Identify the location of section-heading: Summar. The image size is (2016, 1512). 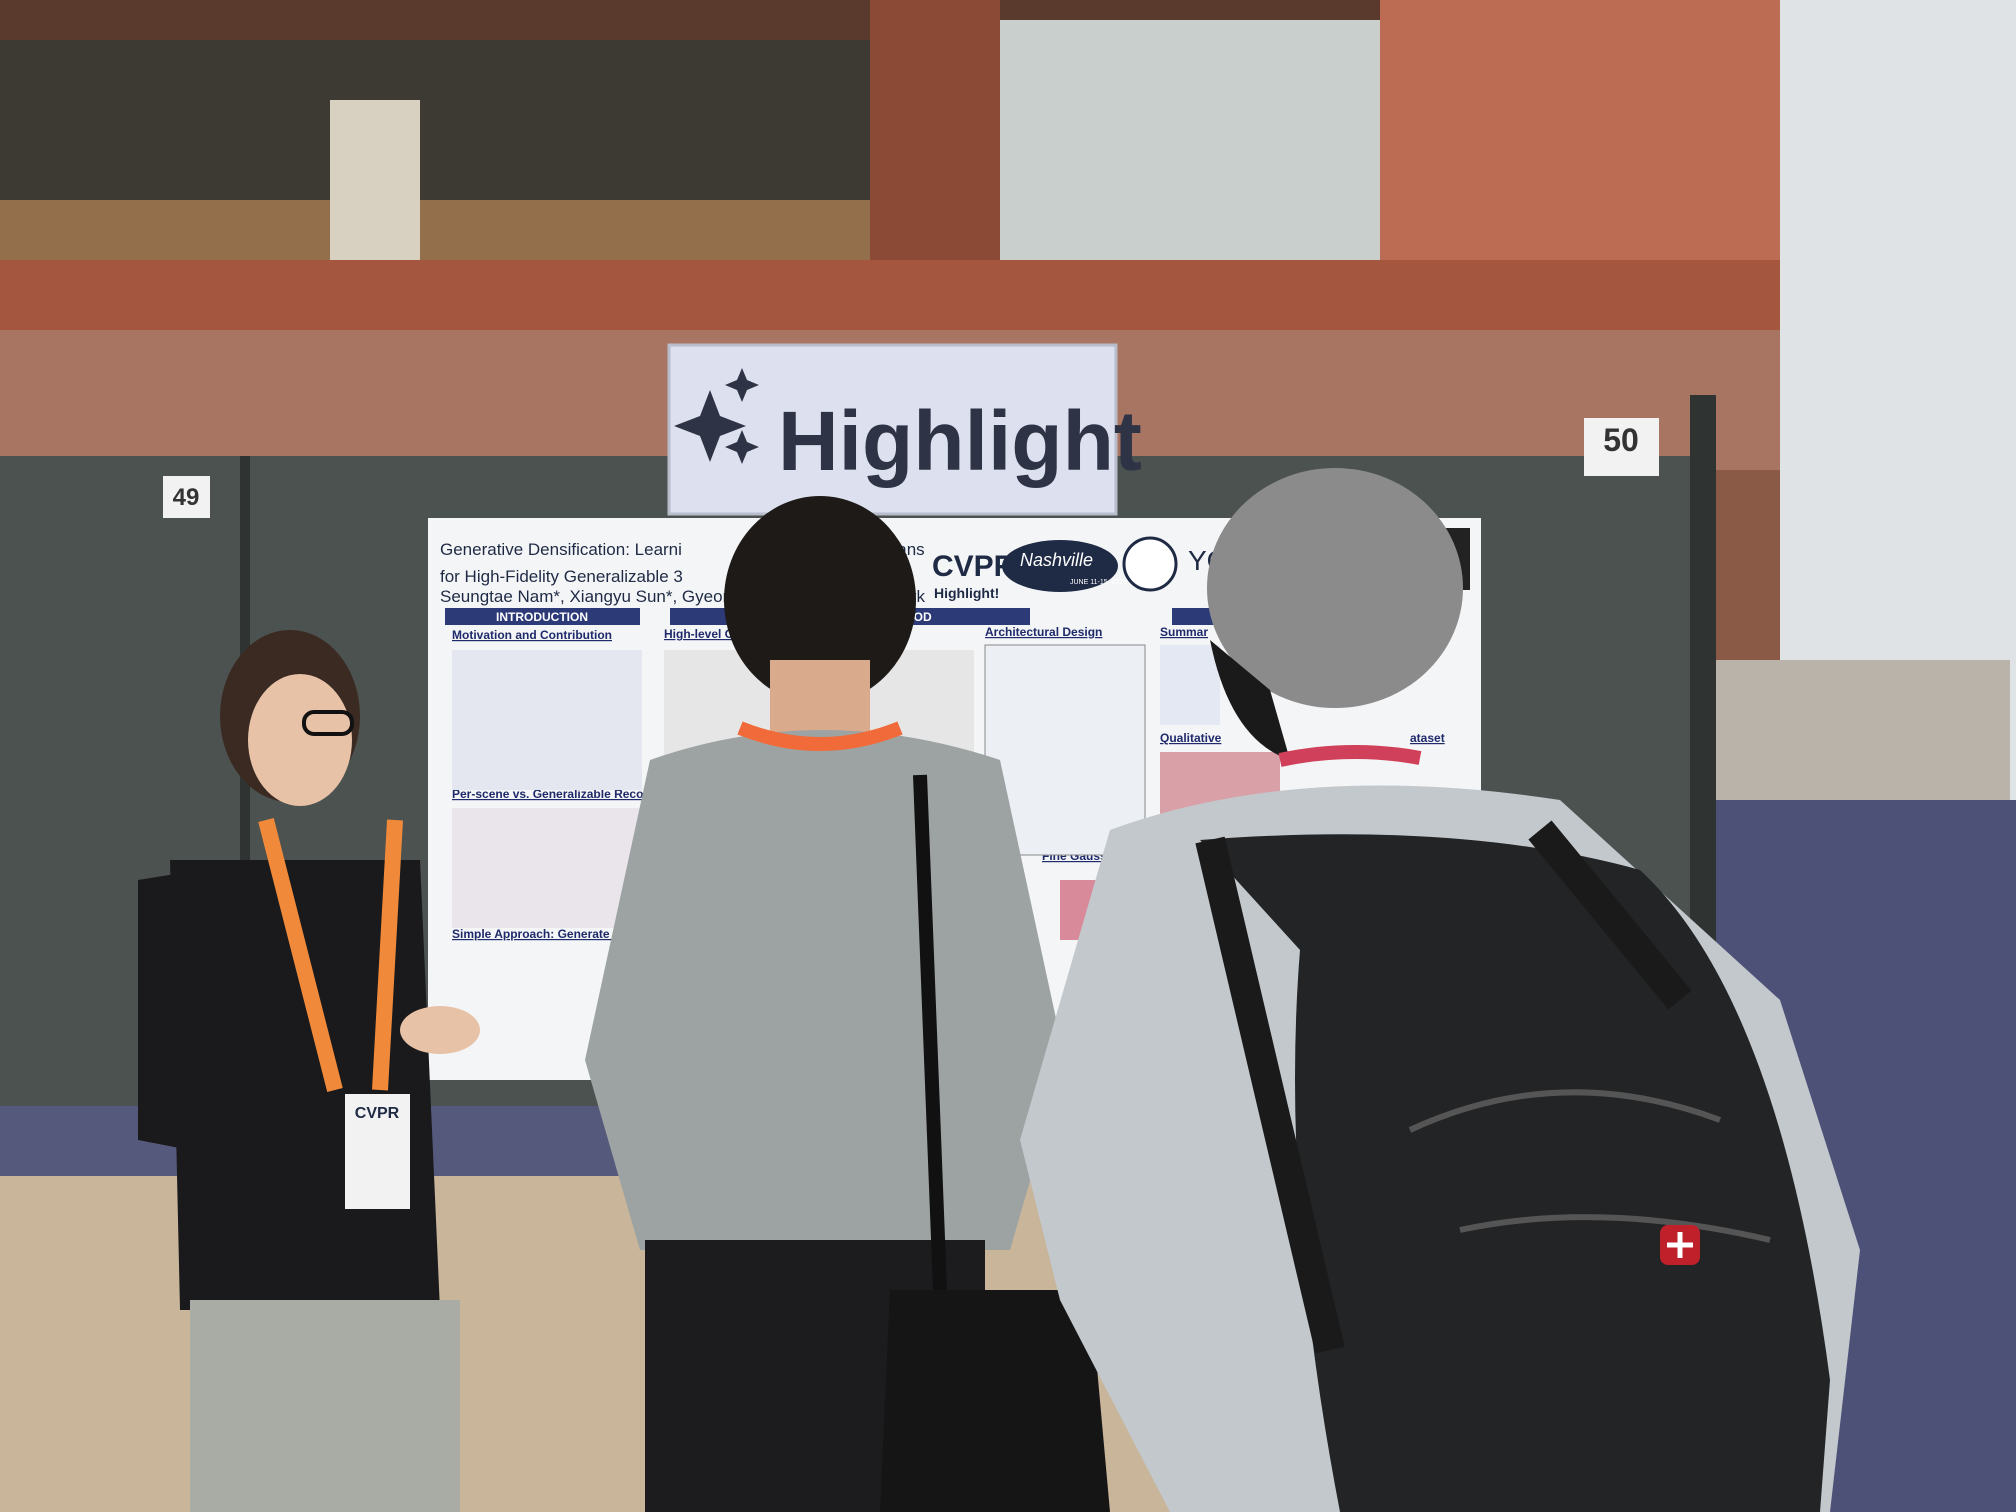
(1184, 632).